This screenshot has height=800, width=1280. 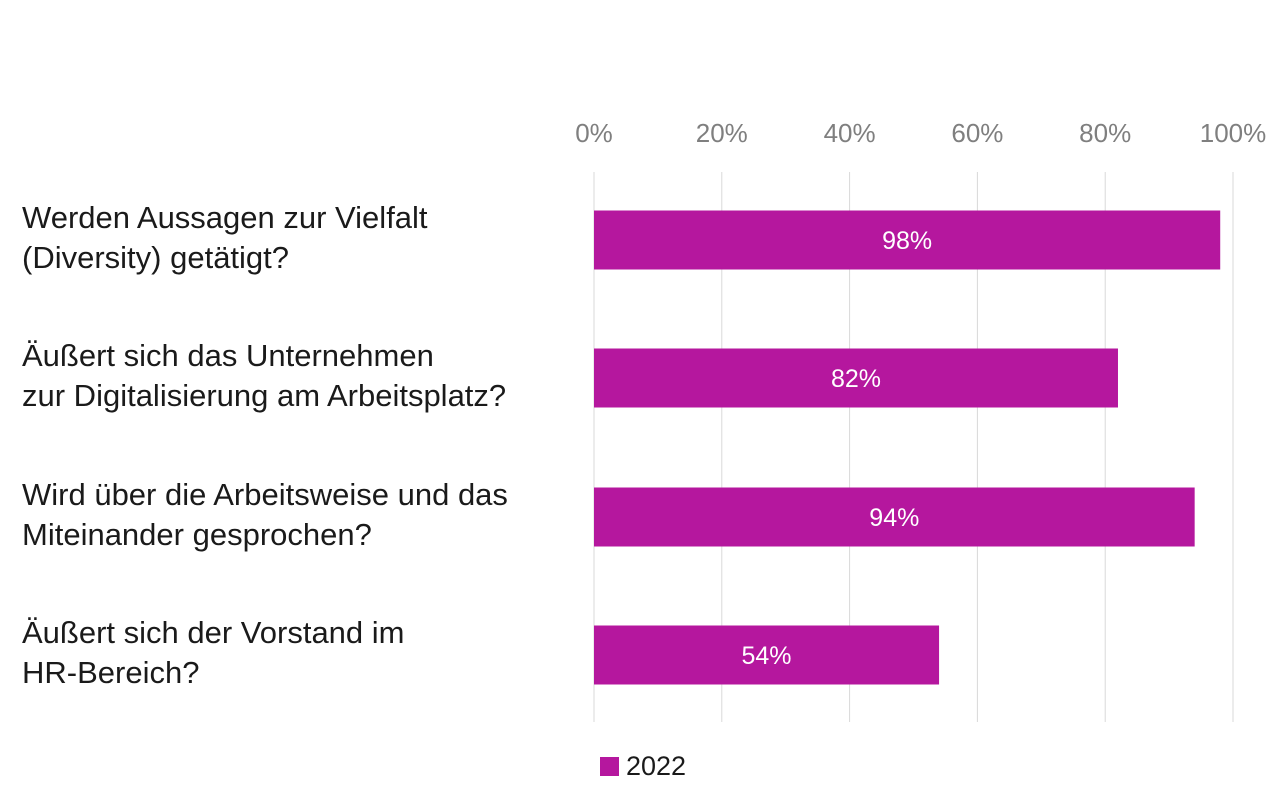 What do you see at coordinates (609, 766) in the screenshot?
I see `legend-swatch` at bounding box center [609, 766].